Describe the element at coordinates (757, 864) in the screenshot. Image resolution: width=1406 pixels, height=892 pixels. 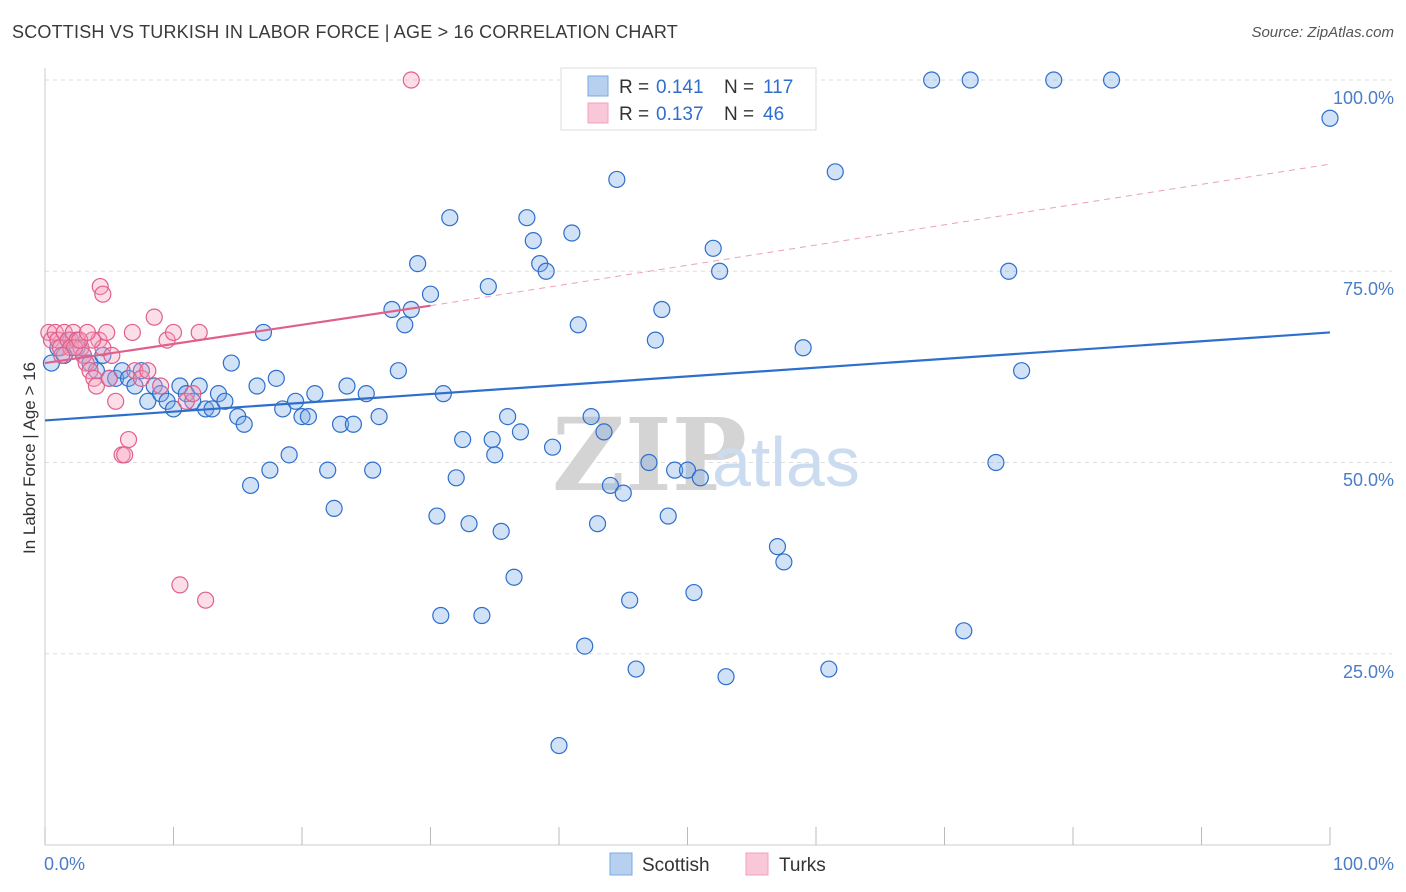
I see `bottom-legend-swatch-turks` at that location.